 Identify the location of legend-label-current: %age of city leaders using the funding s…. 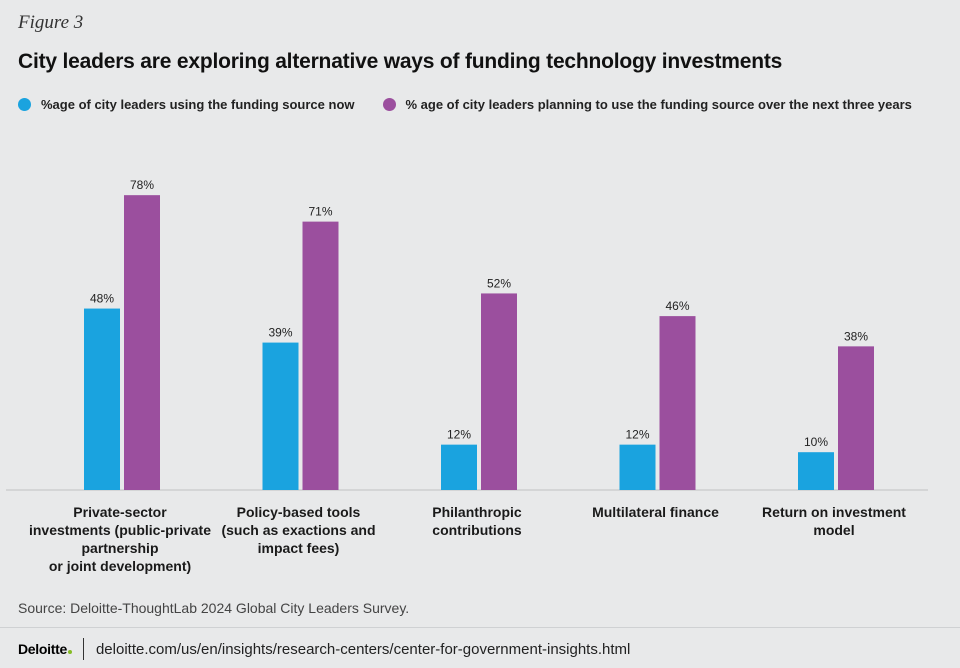
(198, 104).